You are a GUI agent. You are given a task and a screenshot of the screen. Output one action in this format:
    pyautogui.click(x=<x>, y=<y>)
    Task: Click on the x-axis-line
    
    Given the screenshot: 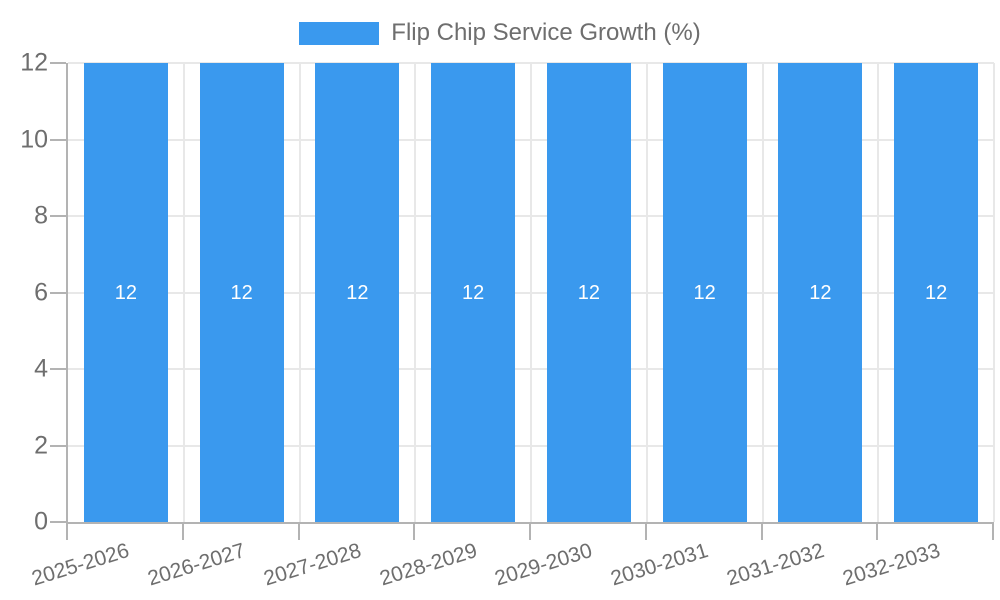 What is the action you would take?
    pyautogui.click(x=530, y=523)
    